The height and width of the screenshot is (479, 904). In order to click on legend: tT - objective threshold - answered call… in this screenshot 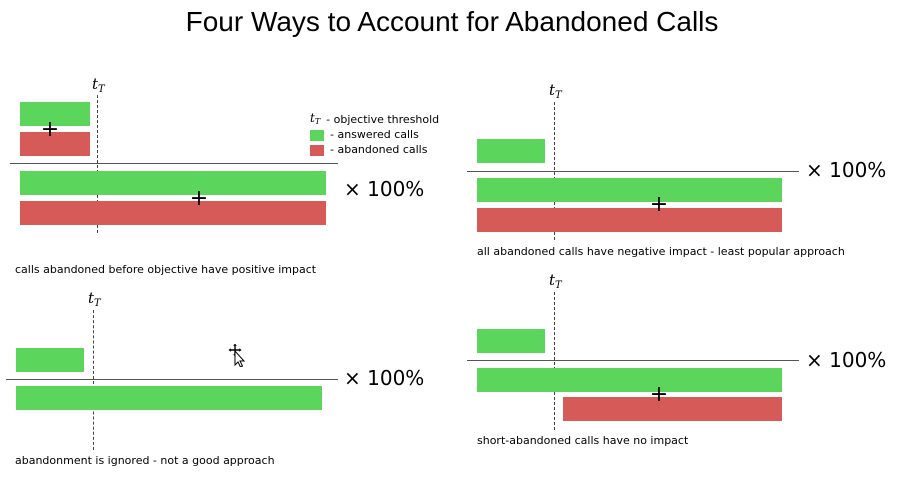, I will do `click(375, 134)`.